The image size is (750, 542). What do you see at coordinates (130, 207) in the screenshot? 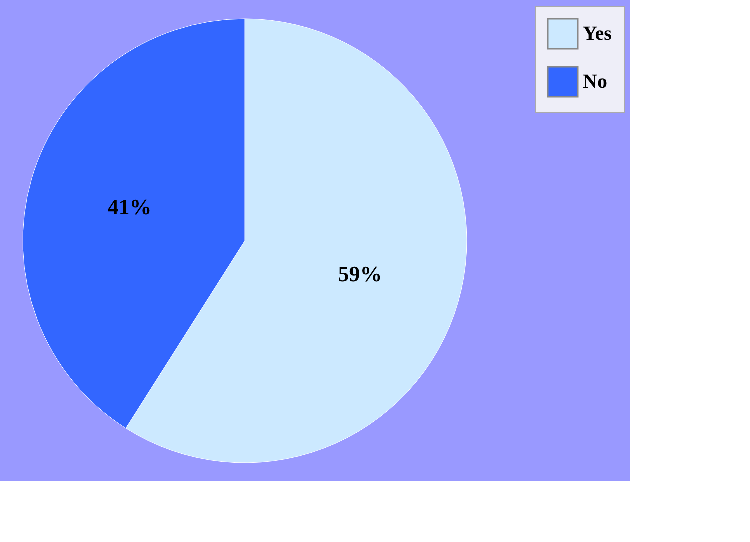
I see `data-label: 41%` at bounding box center [130, 207].